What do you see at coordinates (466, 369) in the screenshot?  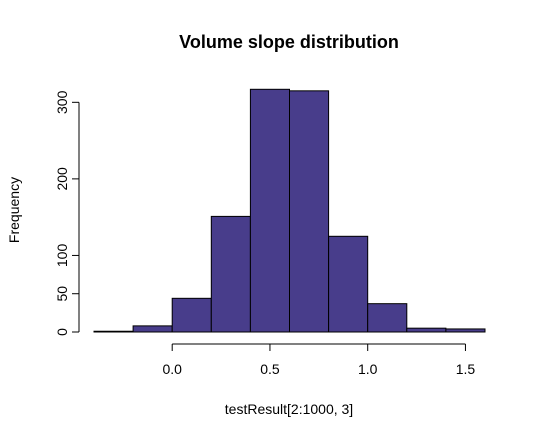 I see `x-tick-label: 1.5` at bounding box center [466, 369].